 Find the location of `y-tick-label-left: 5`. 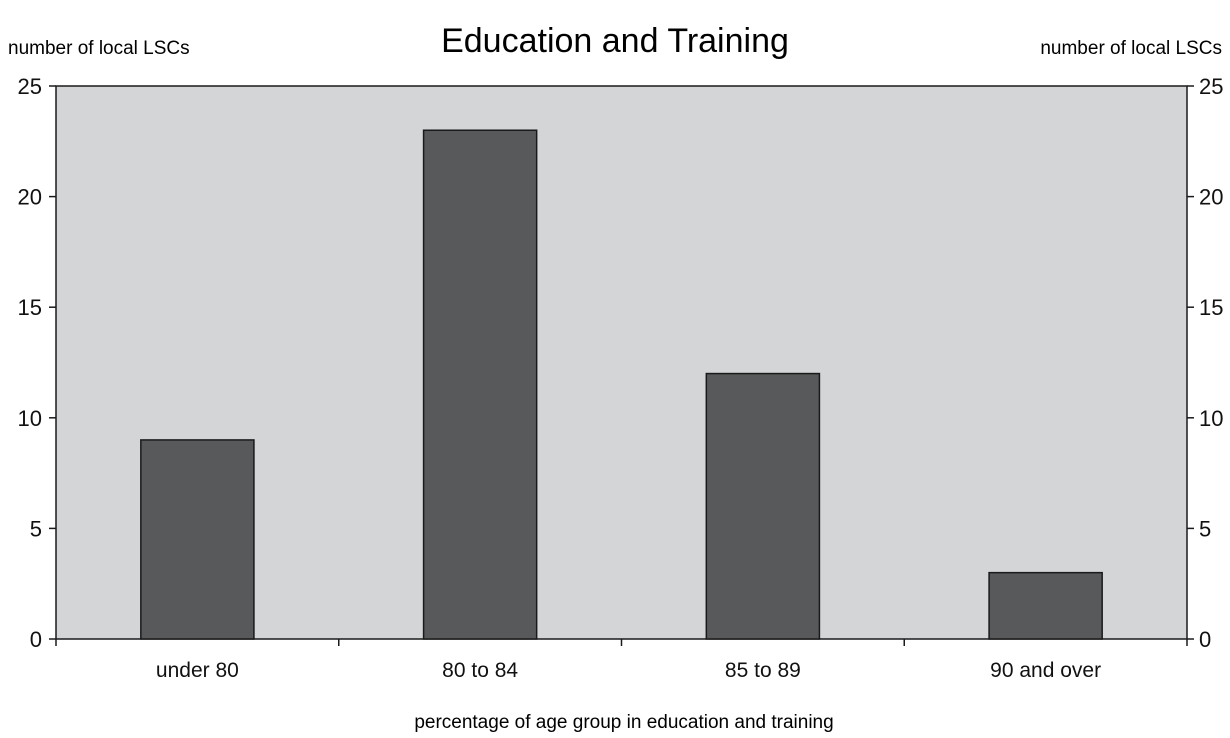

y-tick-label-left: 5 is located at coordinates (36, 528).